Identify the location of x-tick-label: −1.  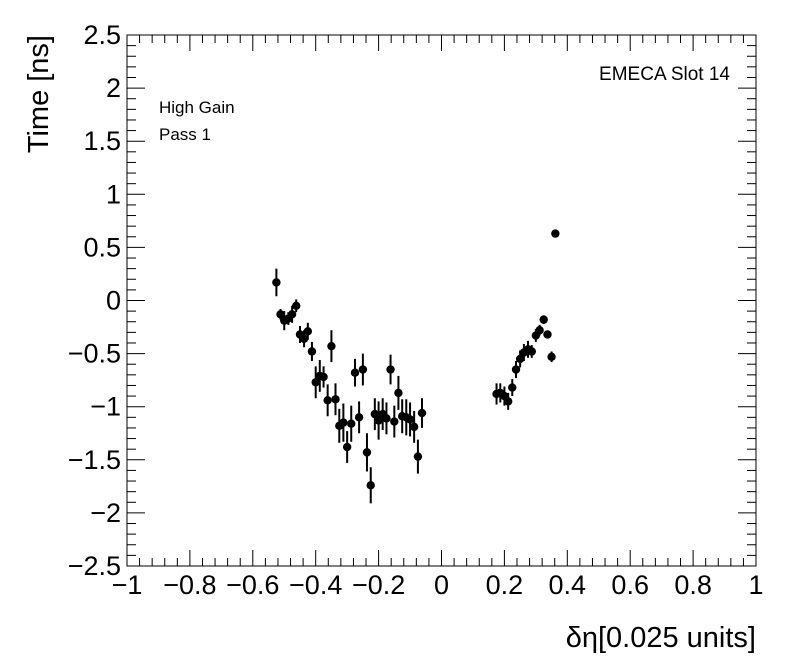
(127, 585).